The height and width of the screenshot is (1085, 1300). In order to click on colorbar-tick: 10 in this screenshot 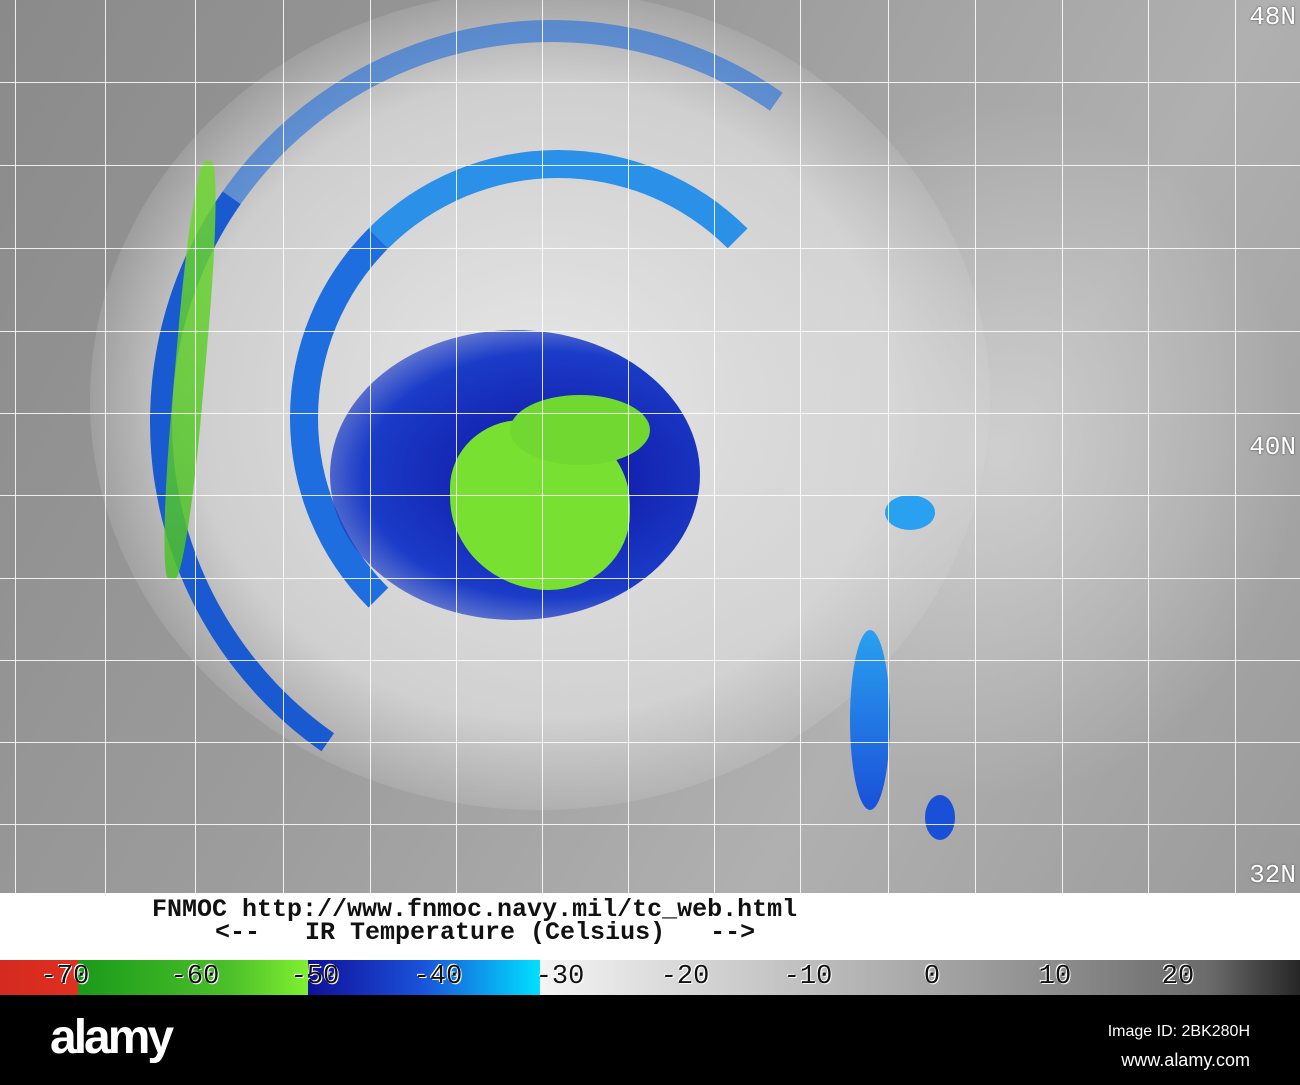, I will do `click(1055, 977)`.